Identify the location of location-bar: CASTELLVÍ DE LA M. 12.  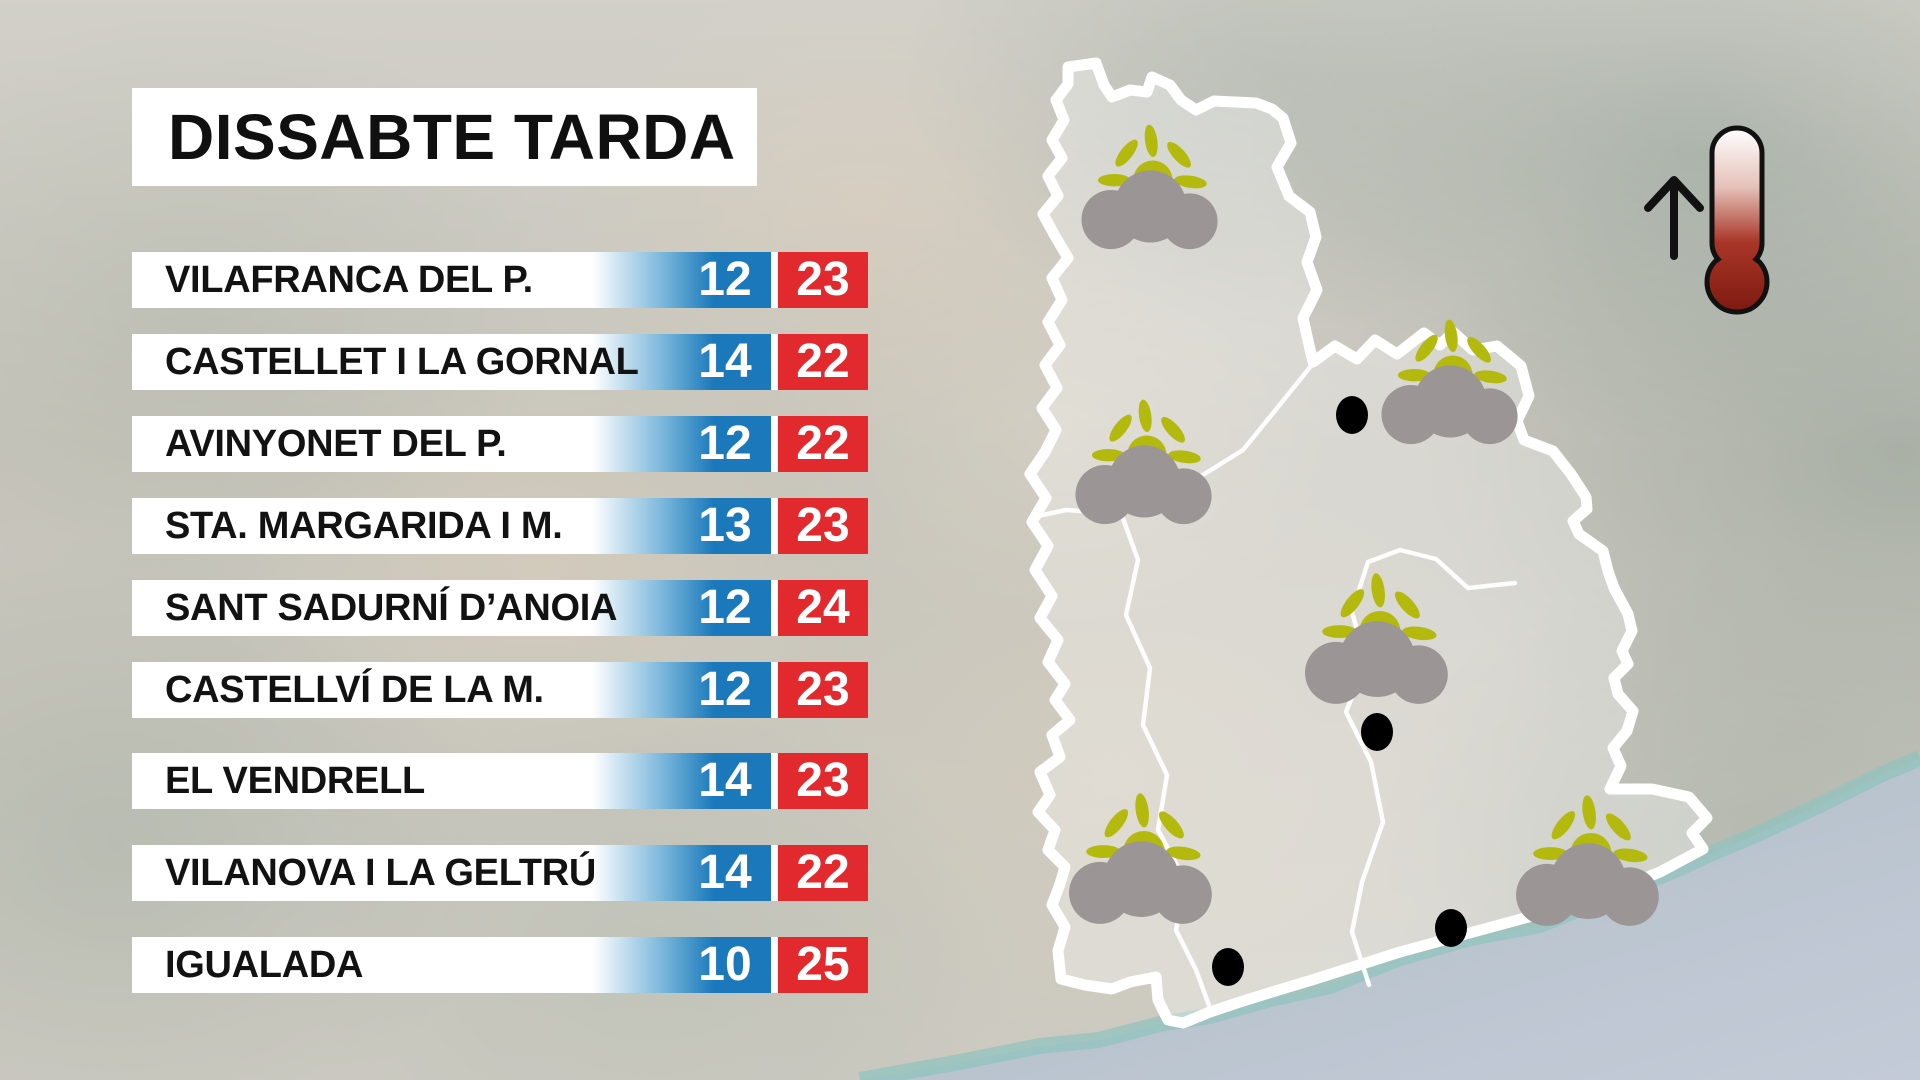
(451, 690).